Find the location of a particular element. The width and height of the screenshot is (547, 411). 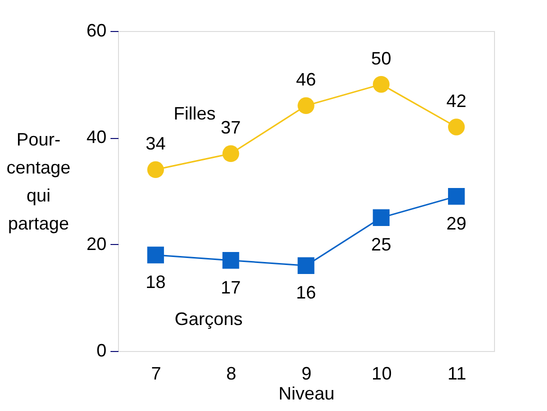

data-label: 25 is located at coordinates (381, 244).